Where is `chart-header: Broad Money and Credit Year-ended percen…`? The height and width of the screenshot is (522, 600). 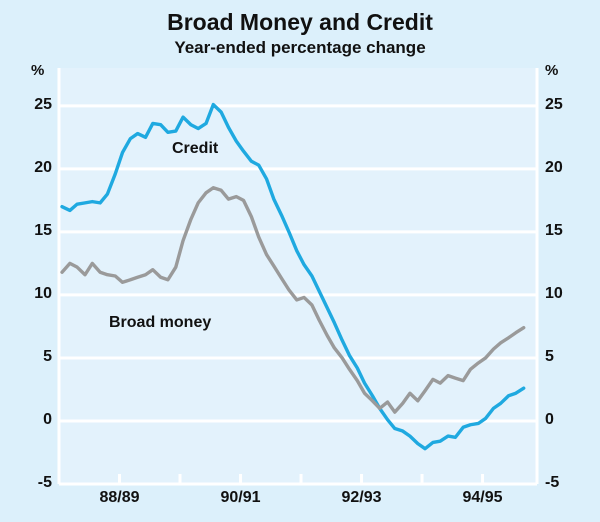 chart-header: Broad Money and Credit Year-ended percen… is located at coordinates (300, 33).